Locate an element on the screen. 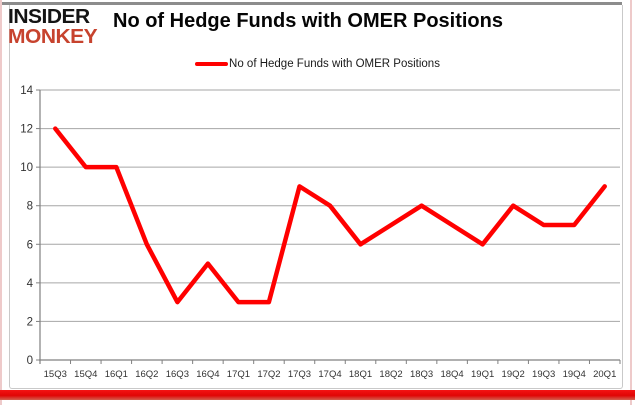 This screenshot has height=405, width=635. chart-title: No of Hedge Funds with OMER Positions is located at coordinates (308, 21).